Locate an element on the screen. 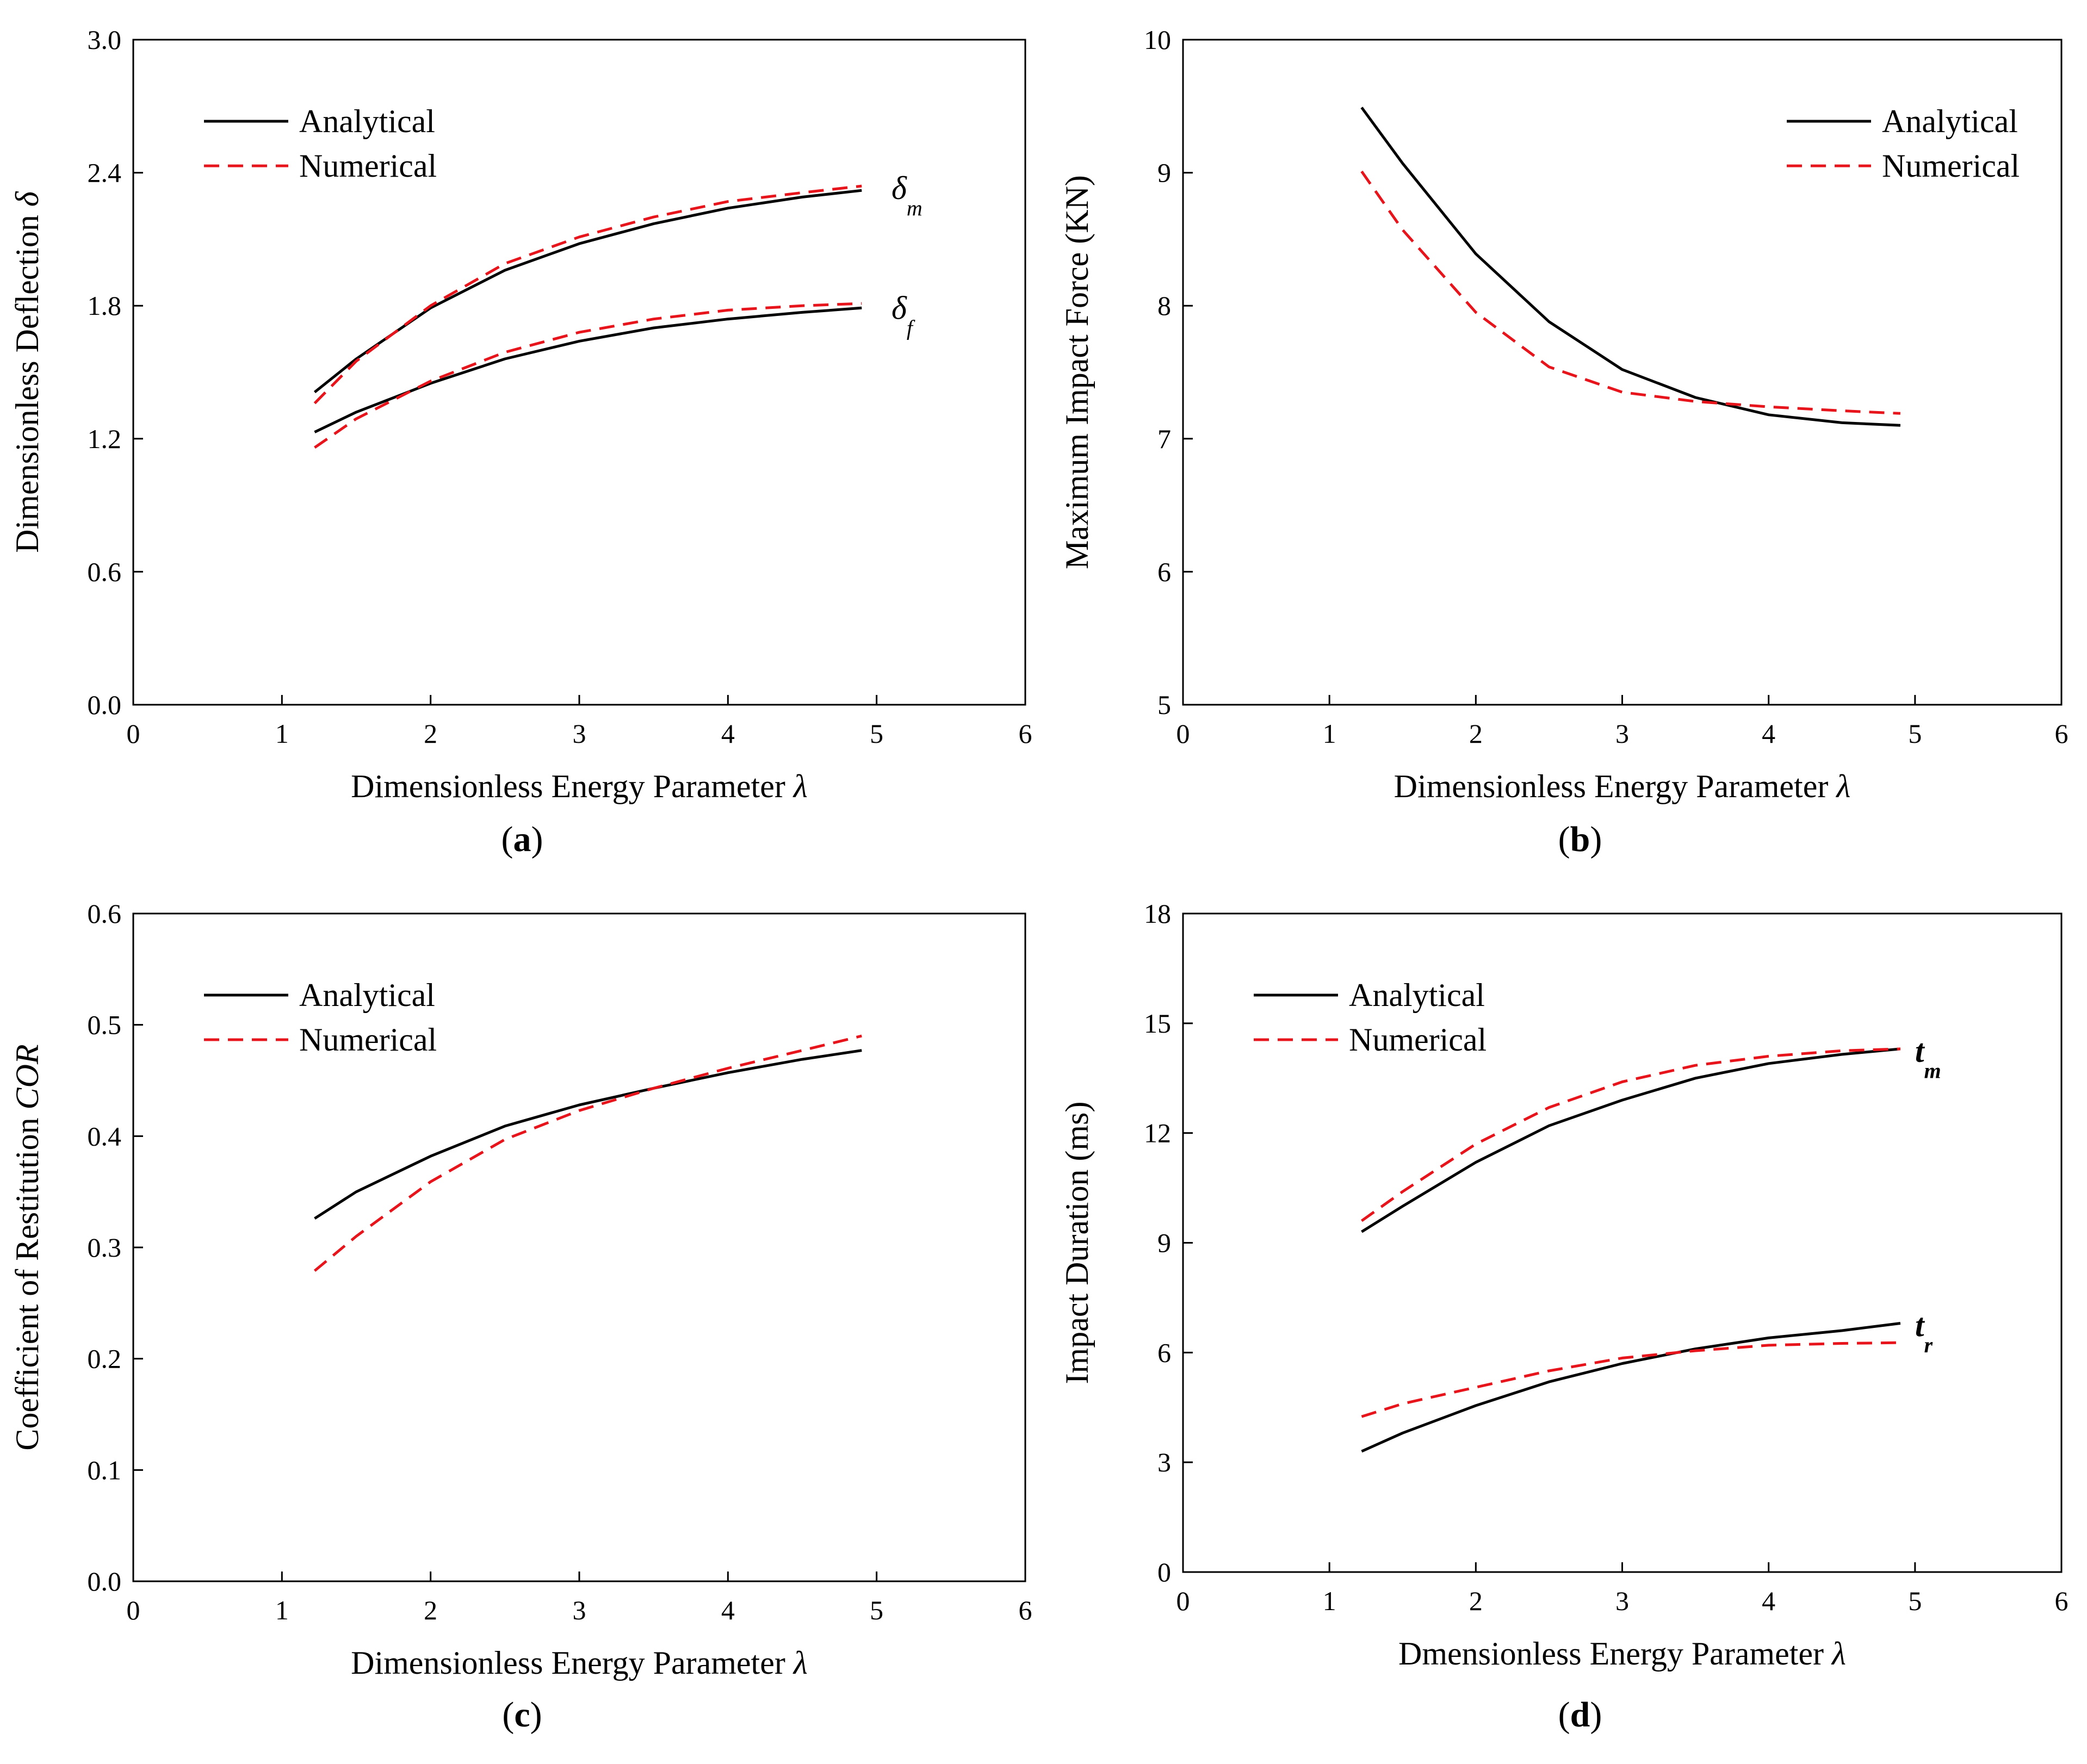 This screenshot has width=2087, height=1764. y-tick-label: 0.1 is located at coordinates (105, 1470).